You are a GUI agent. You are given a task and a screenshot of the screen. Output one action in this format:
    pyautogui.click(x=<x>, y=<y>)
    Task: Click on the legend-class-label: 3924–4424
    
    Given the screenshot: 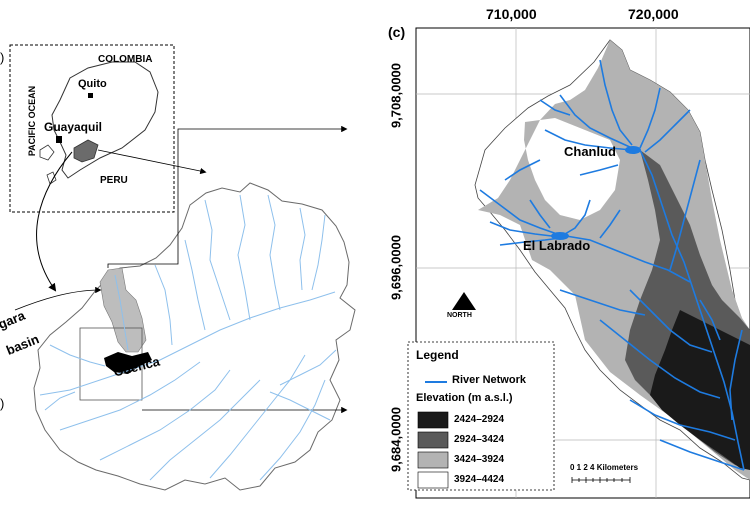 What is the action you would take?
    pyautogui.click(x=479, y=479)
    